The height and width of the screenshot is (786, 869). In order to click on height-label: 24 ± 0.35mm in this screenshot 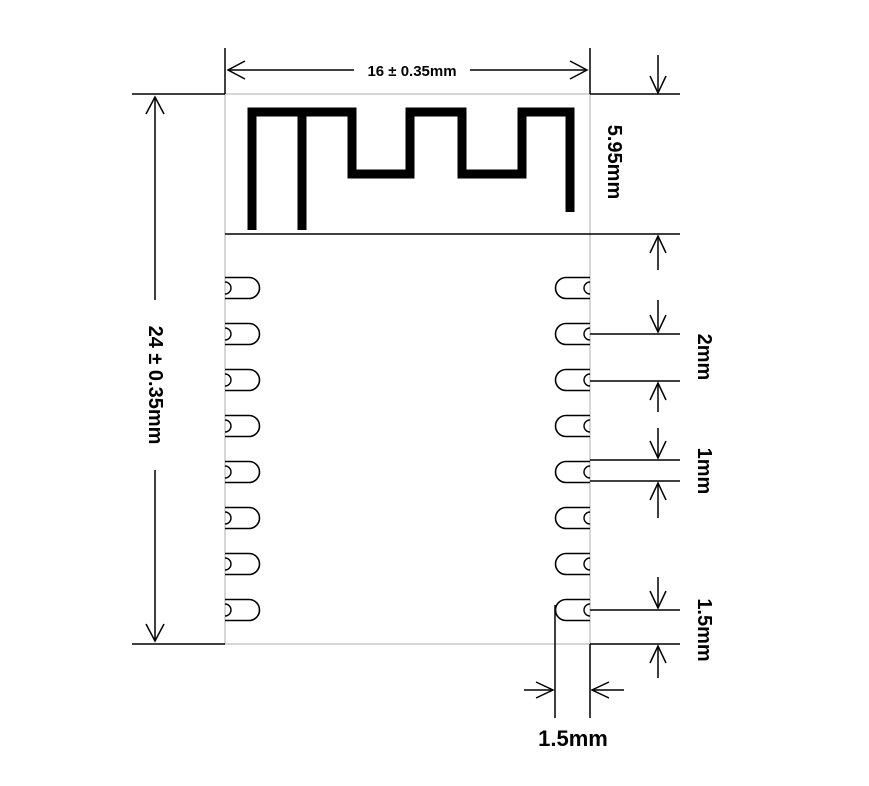, I will do `click(155, 385)`.